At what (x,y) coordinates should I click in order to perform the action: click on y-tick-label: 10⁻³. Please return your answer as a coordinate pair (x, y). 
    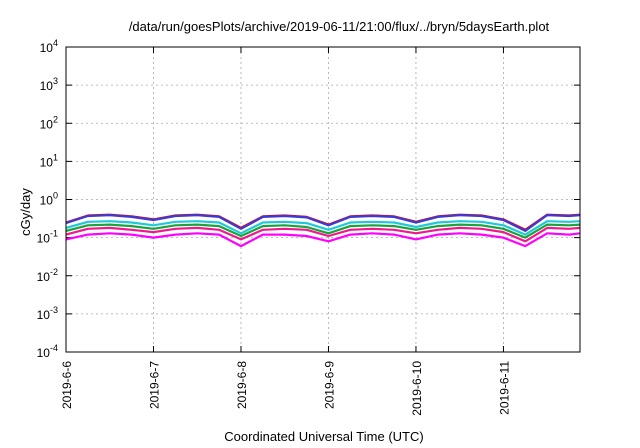
    Looking at the image, I should click on (47, 313).